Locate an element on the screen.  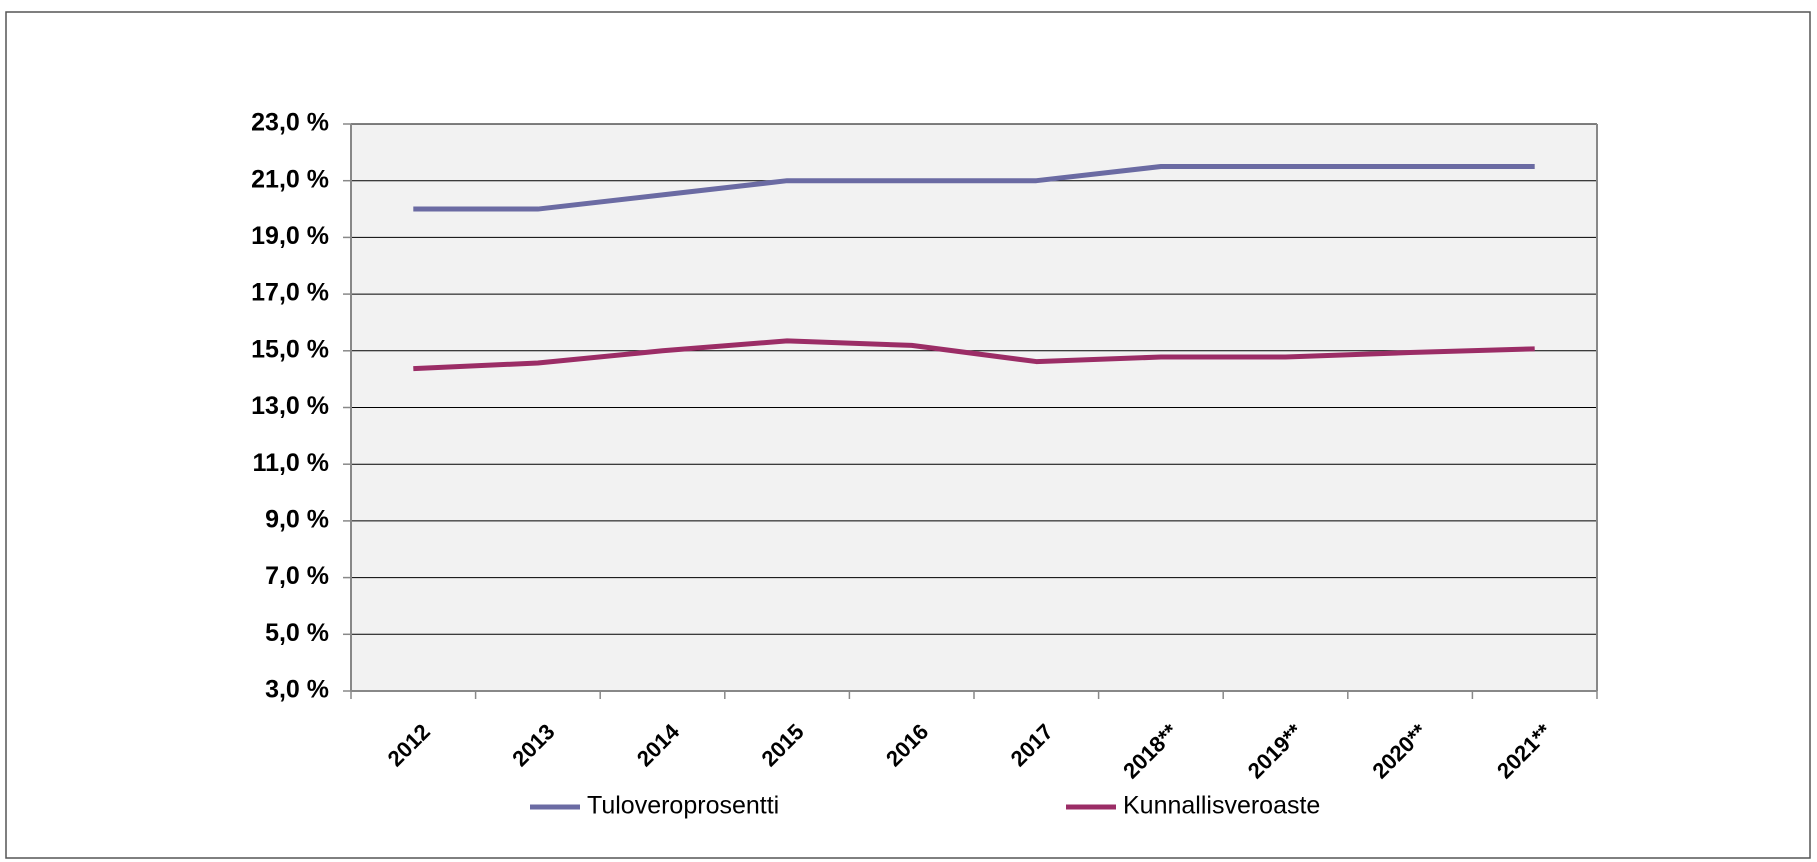
x-tick-label: 2021** is located at coordinates (1524, 751).